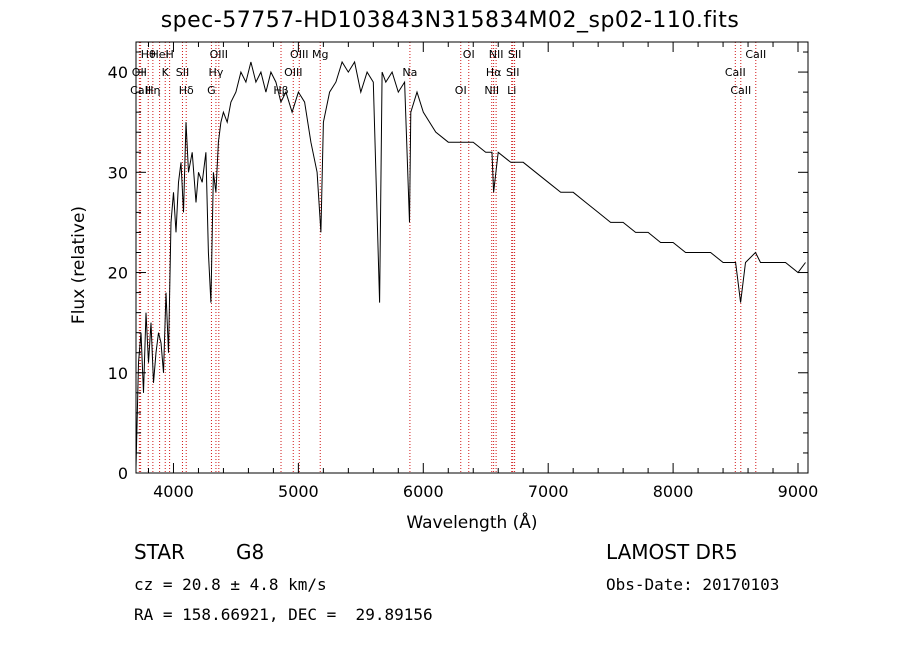 The width and height of the screenshot is (900, 649). I want to click on marker-label: Hγ, so click(216, 72).